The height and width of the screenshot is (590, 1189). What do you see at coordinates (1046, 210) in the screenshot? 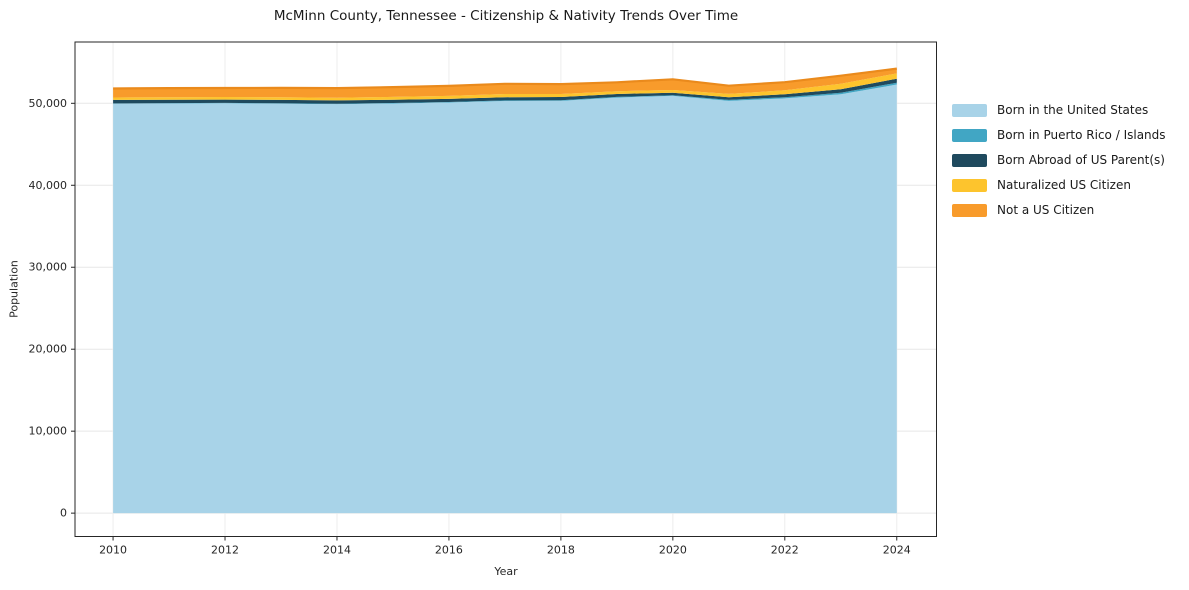
I see `legend-label: Not a US Citizen` at bounding box center [1046, 210].